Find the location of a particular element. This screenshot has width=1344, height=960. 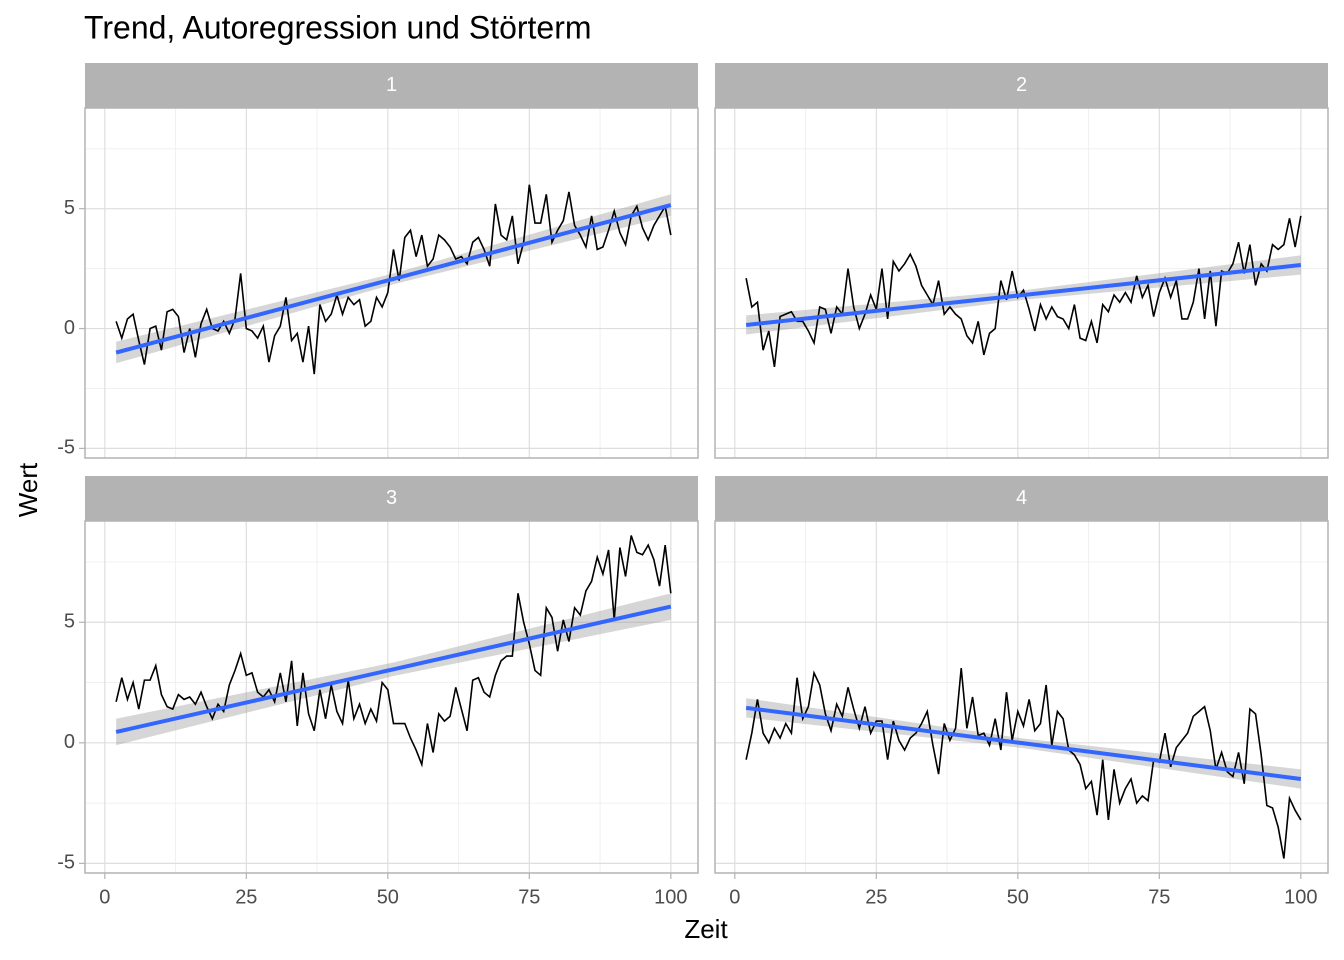

strip-label: 1 is located at coordinates (391, 85).